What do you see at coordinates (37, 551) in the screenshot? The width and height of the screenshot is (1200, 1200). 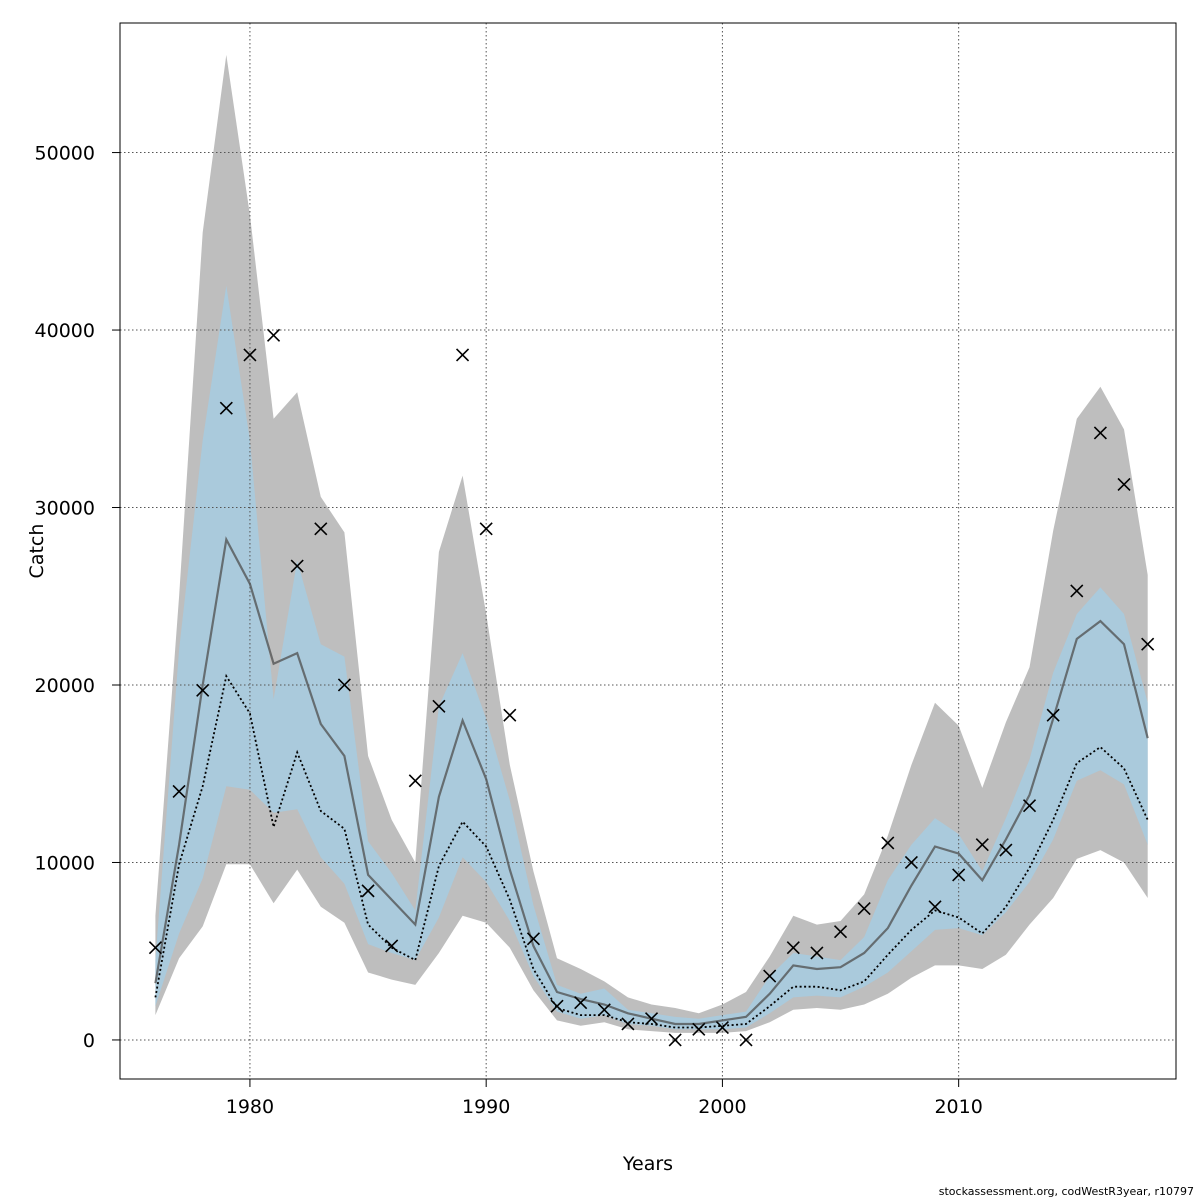 I see `y-axis-title: Catch` at bounding box center [37, 551].